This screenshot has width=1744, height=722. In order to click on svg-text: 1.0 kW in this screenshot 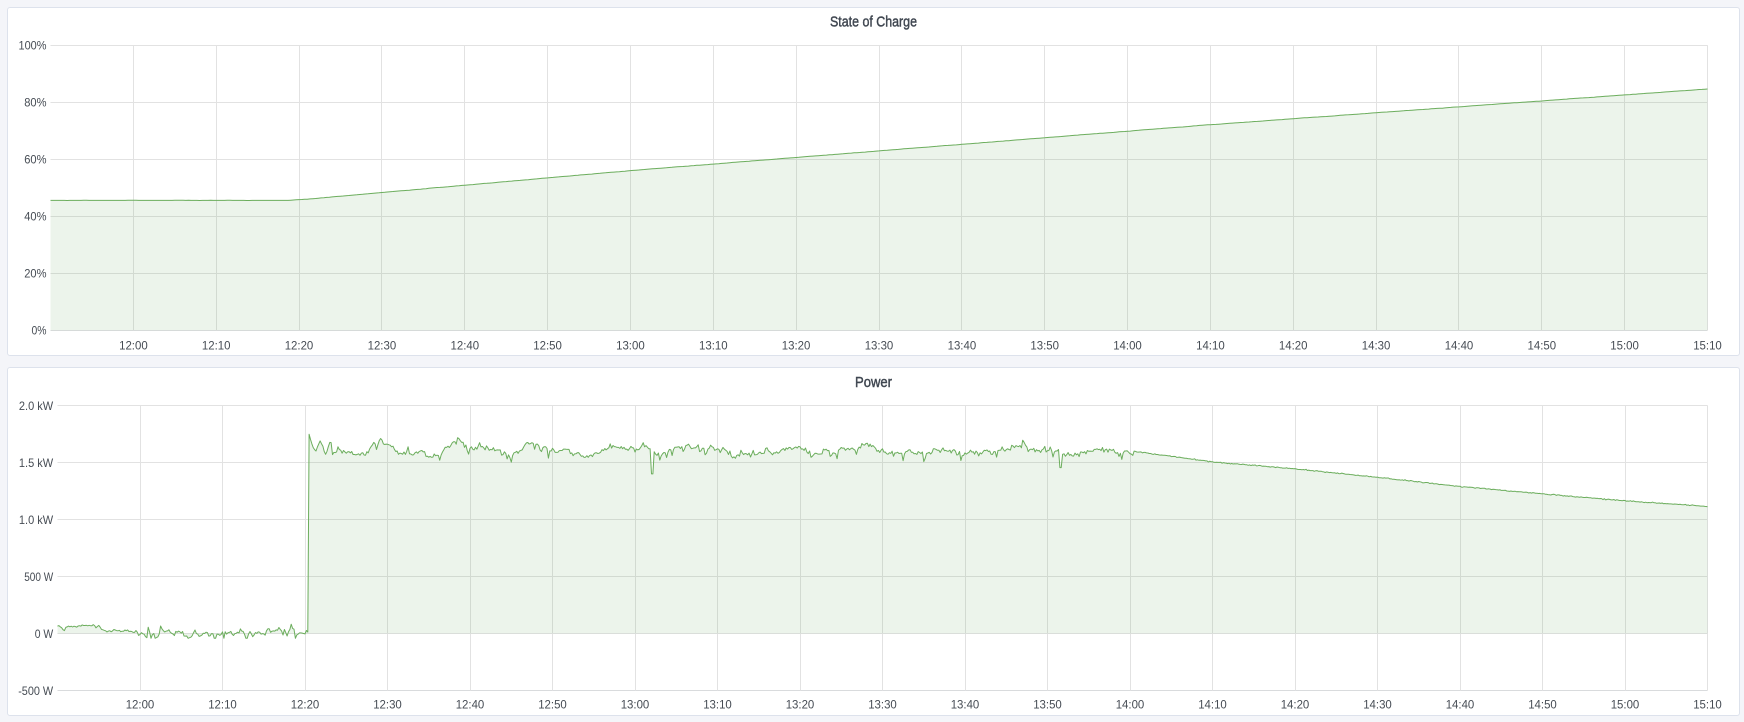, I will do `click(36, 520)`.